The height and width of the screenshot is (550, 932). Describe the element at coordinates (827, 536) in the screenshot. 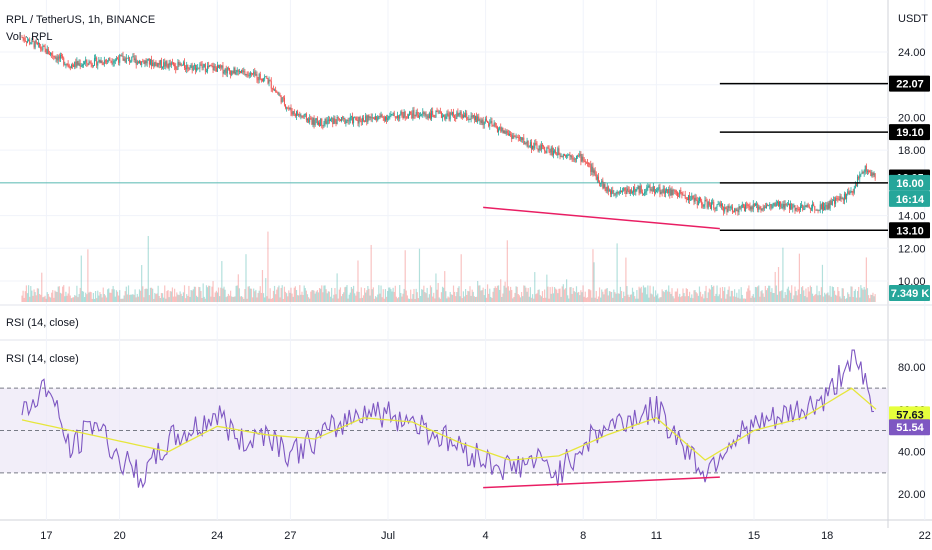

I see `time-tick-label: 18` at that location.